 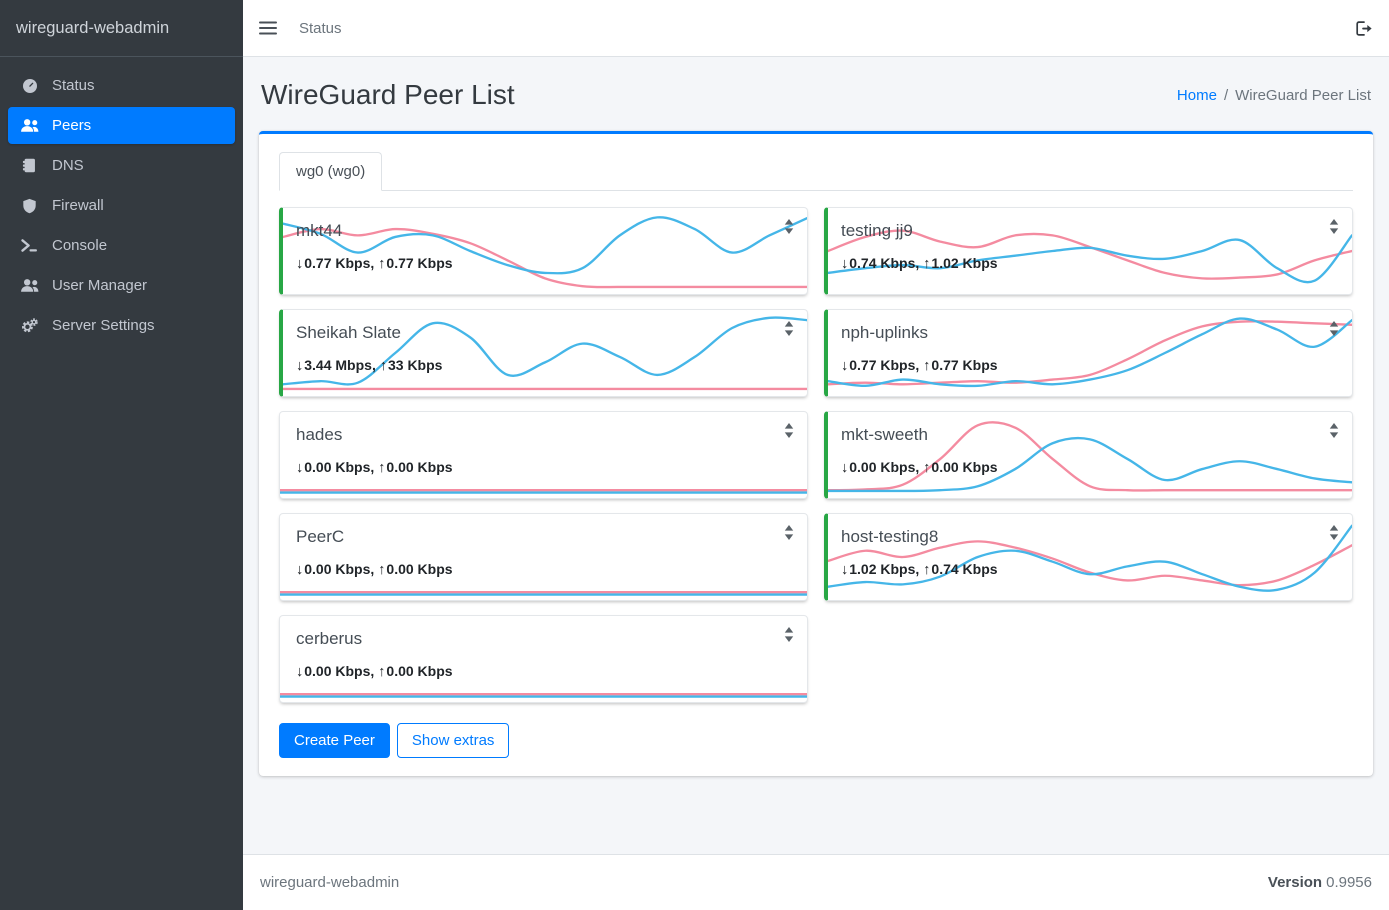 What do you see at coordinates (882, 365) in the screenshot?
I see `peer-download-value: 0.77 Kbps` at bounding box center [882, 365].